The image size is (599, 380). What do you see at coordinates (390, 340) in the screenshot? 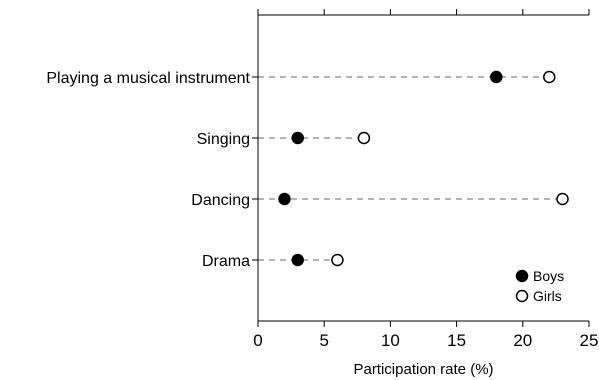
I see `x-tick-label: 10` at bounding box center [390, 340].